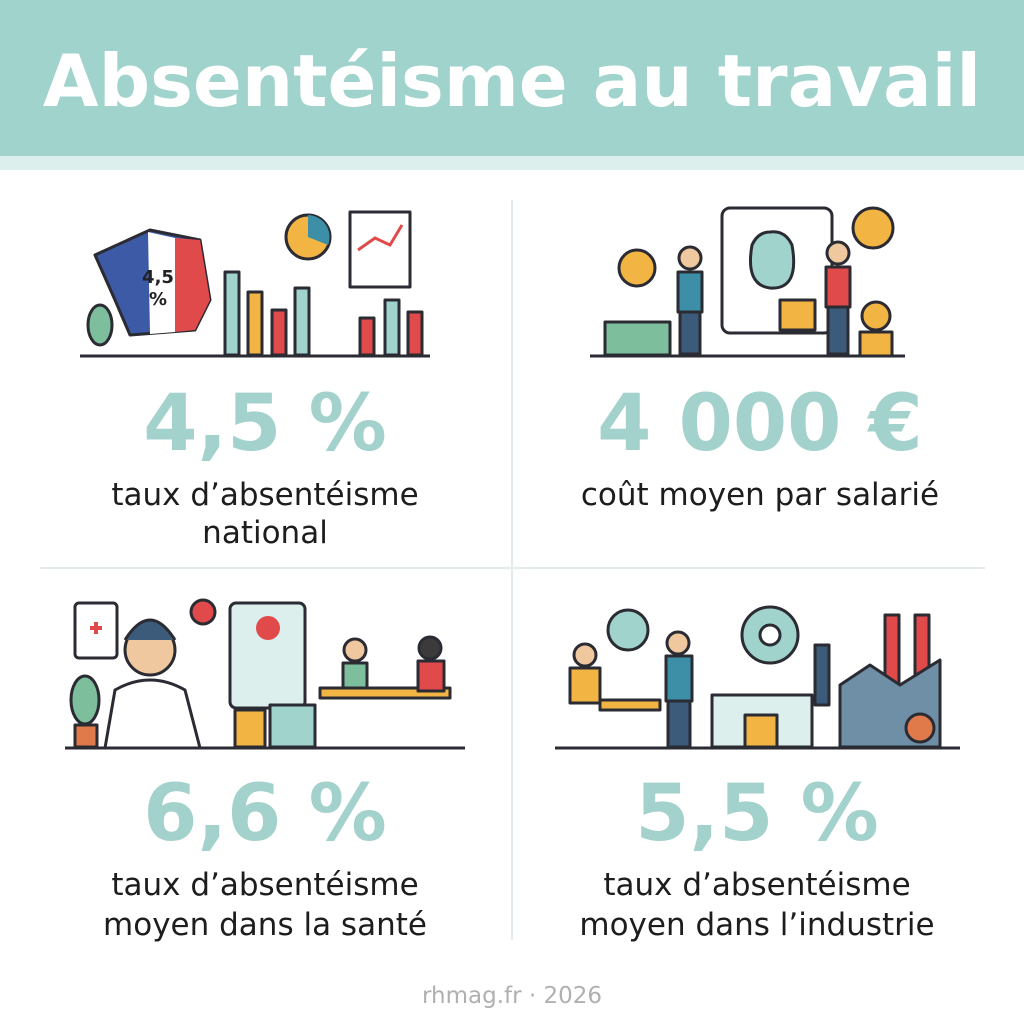  What do you see at coordinates (756, 925) in the screenshot?
I see `card-label: moyen dans l’industrie` at bounding box center [756, 925].